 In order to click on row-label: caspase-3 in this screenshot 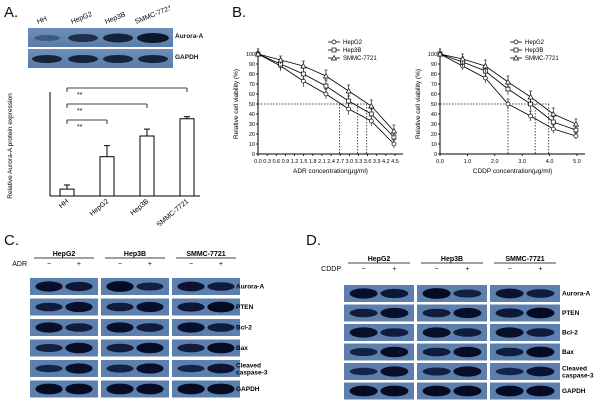, I will do `click(252, 373)`.